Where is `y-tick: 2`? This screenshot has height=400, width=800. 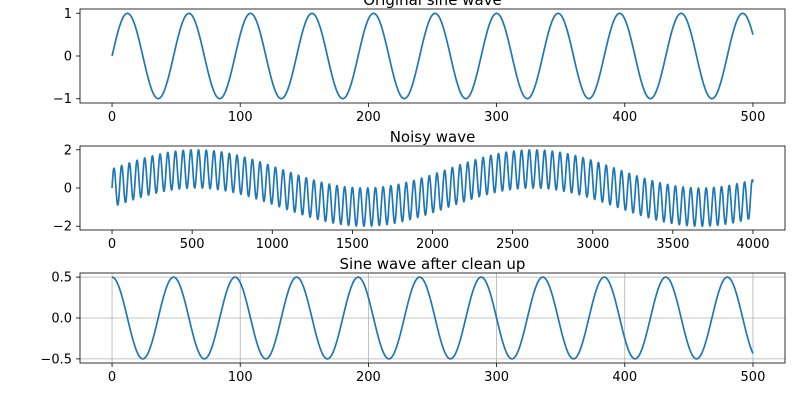
y-tick: 2 is located at coordinates (72, 150).